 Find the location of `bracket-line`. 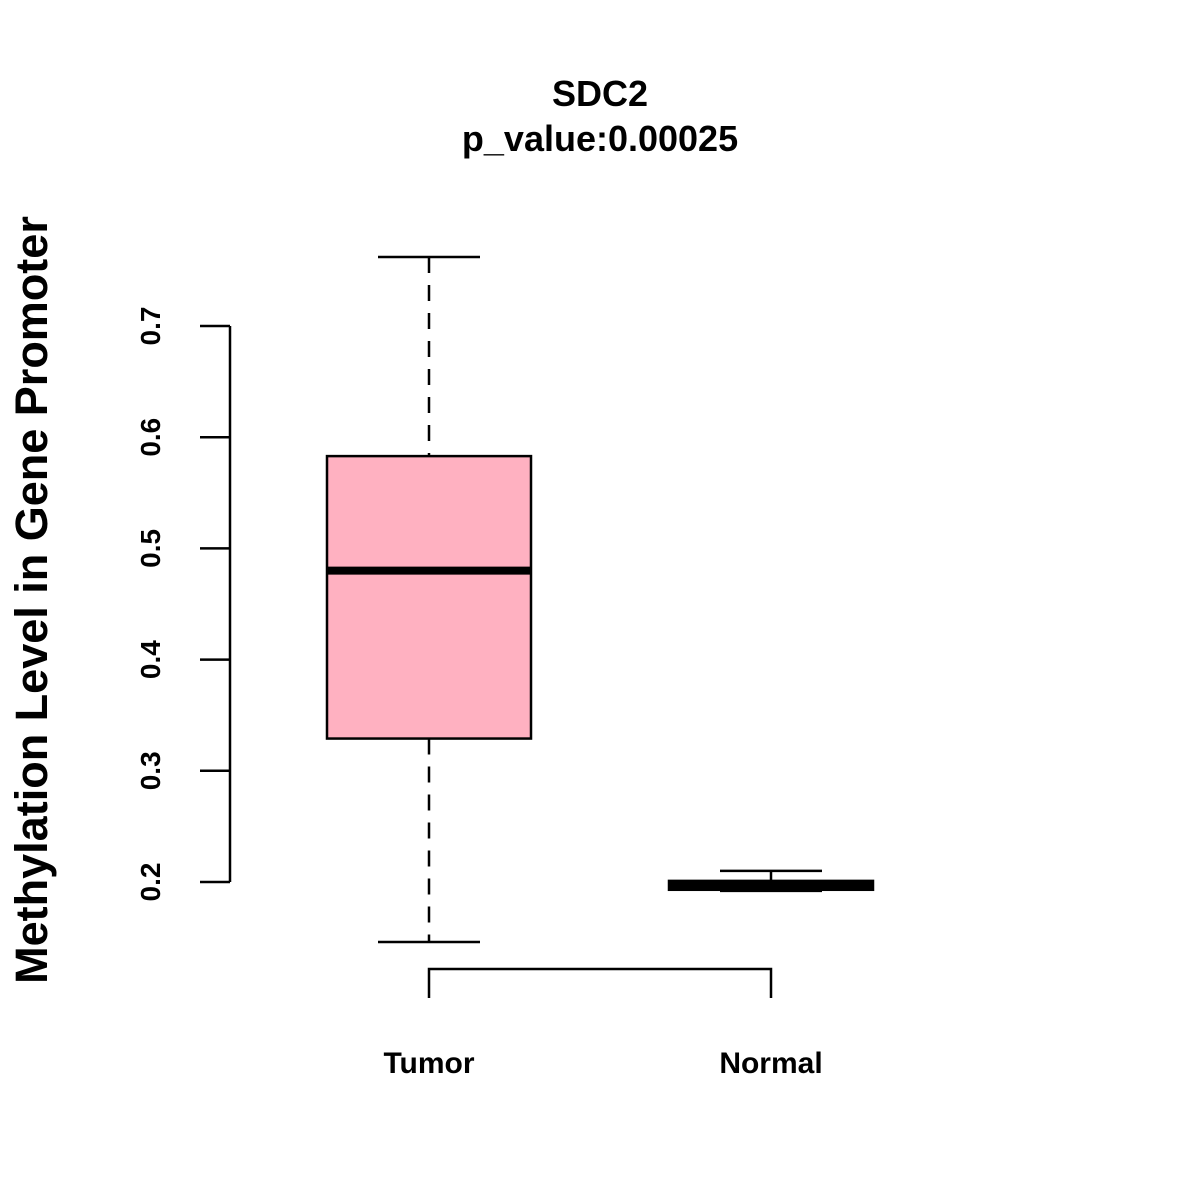

bracket-line is located at coordinates (600, 982).